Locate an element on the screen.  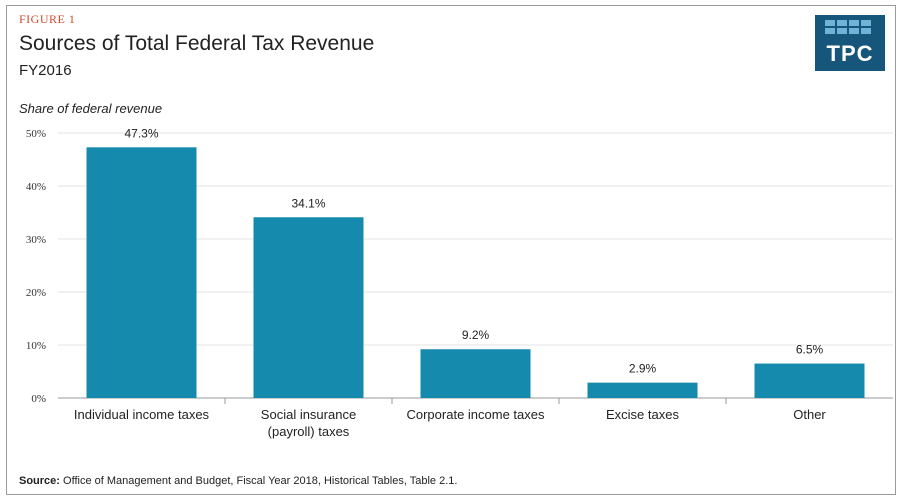
x-tick-label: Corporate income taxes is located at coordinates (475, 414).